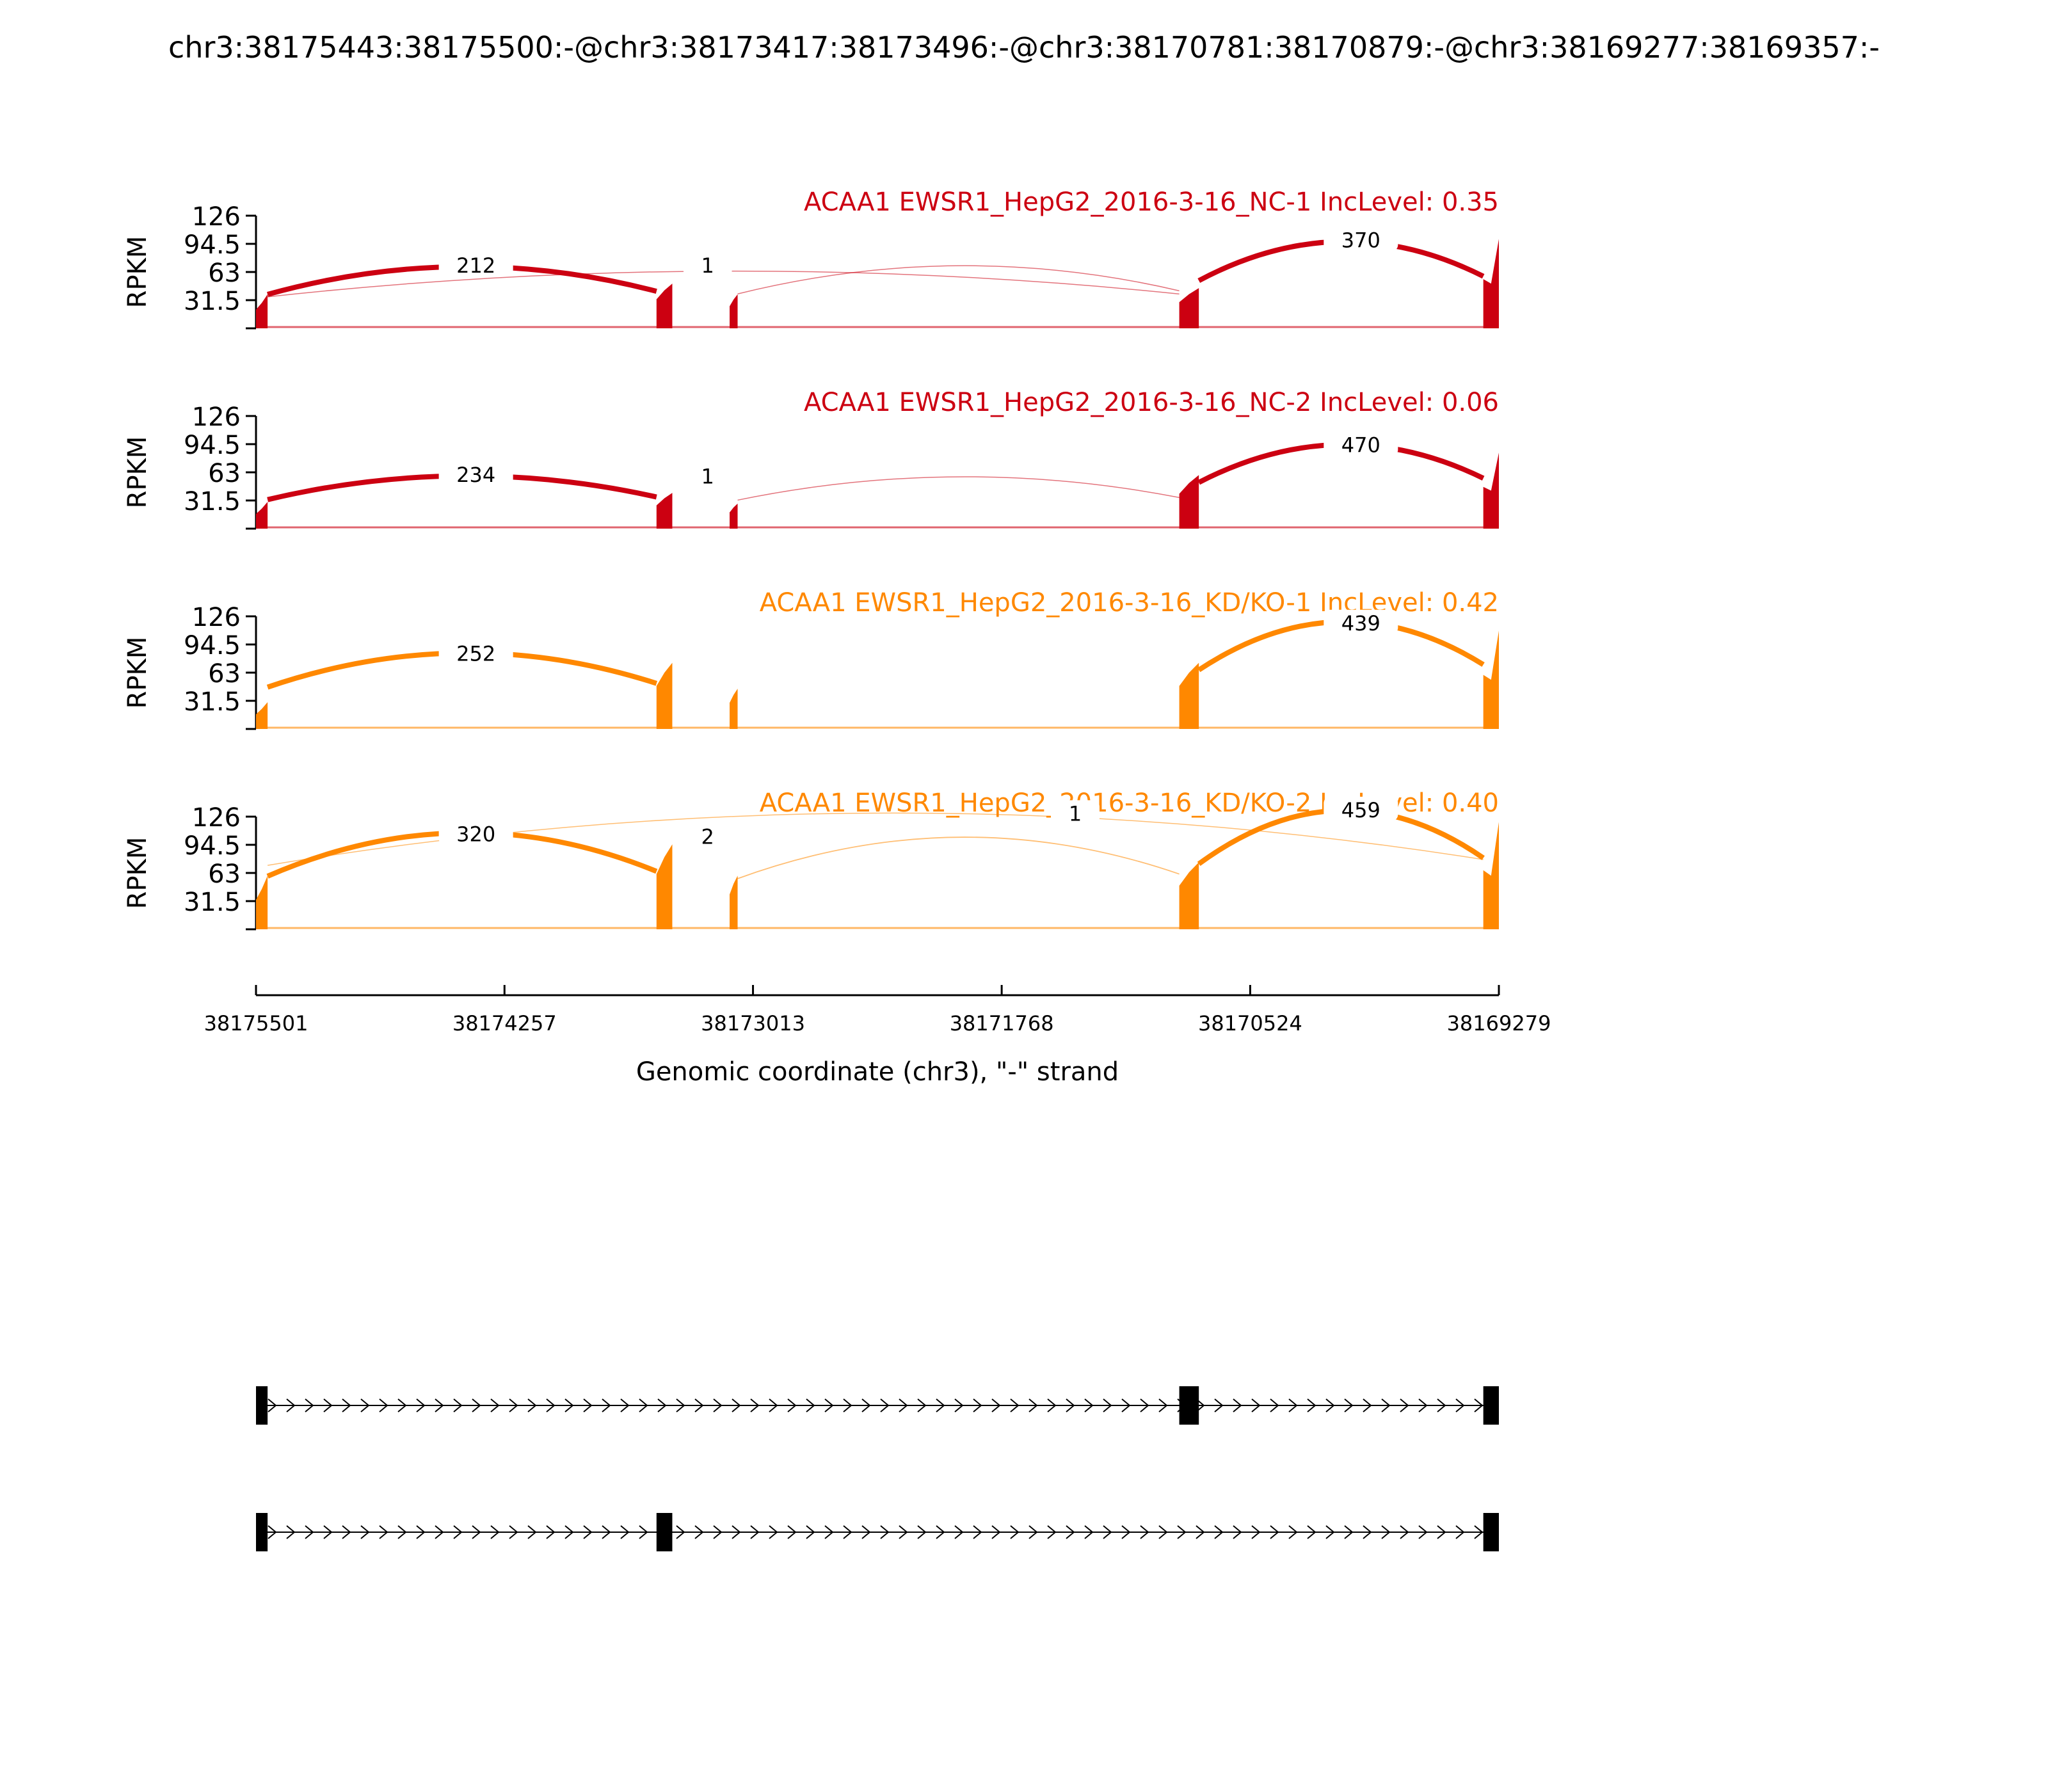 The width and height of the screenshot is (2048, 1792). Describe the element at coordinates (475, 834) in the screenshot. I see `junction-label: 320` at that location.